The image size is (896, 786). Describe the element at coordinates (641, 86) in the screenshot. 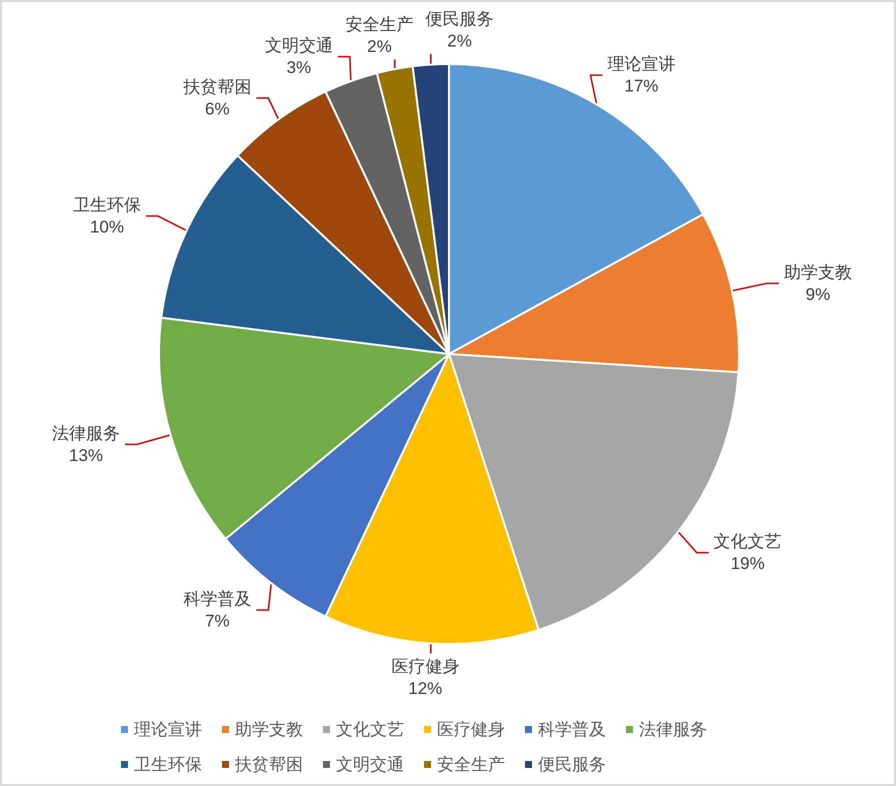

I see `data-label: 17%` at that location.